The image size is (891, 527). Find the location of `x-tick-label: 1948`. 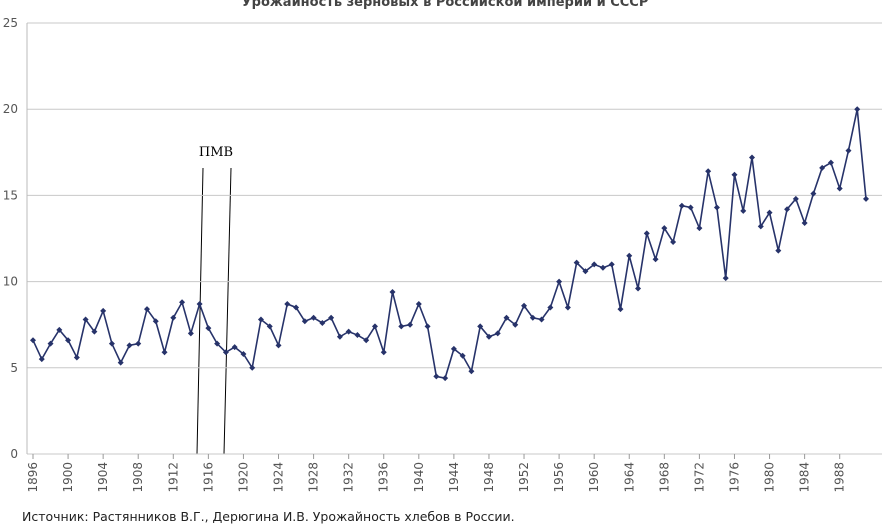

x-tick-label: 1948 is located at coordinates (489, 477).